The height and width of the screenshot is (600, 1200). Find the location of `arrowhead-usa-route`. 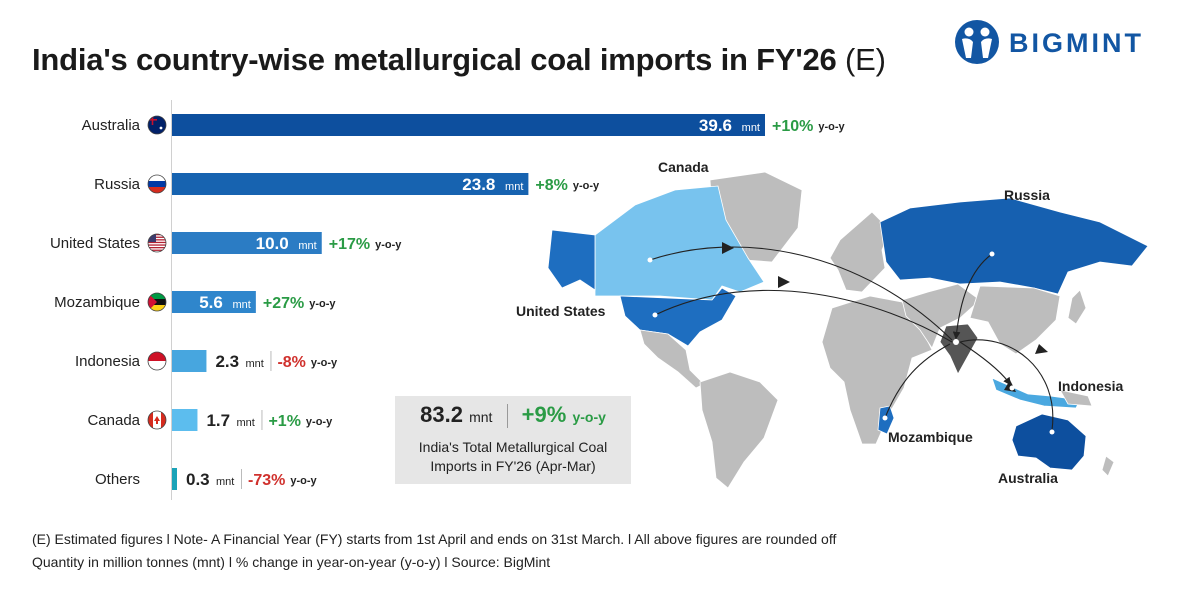

arrowhead-usa-route is located at coordinates (784, 282).